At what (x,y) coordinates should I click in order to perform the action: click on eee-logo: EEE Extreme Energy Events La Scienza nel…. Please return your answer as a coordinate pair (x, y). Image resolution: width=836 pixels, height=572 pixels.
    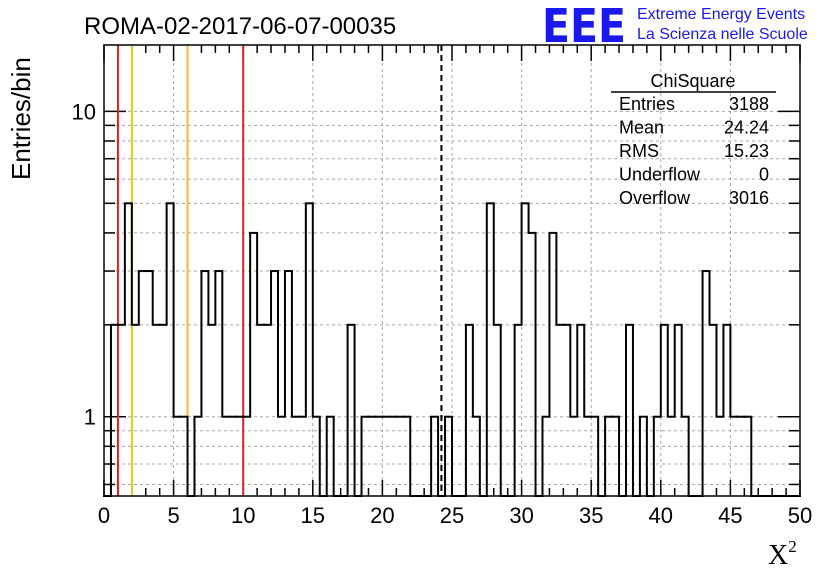
    Looking at the image, I should click on (675, 26).